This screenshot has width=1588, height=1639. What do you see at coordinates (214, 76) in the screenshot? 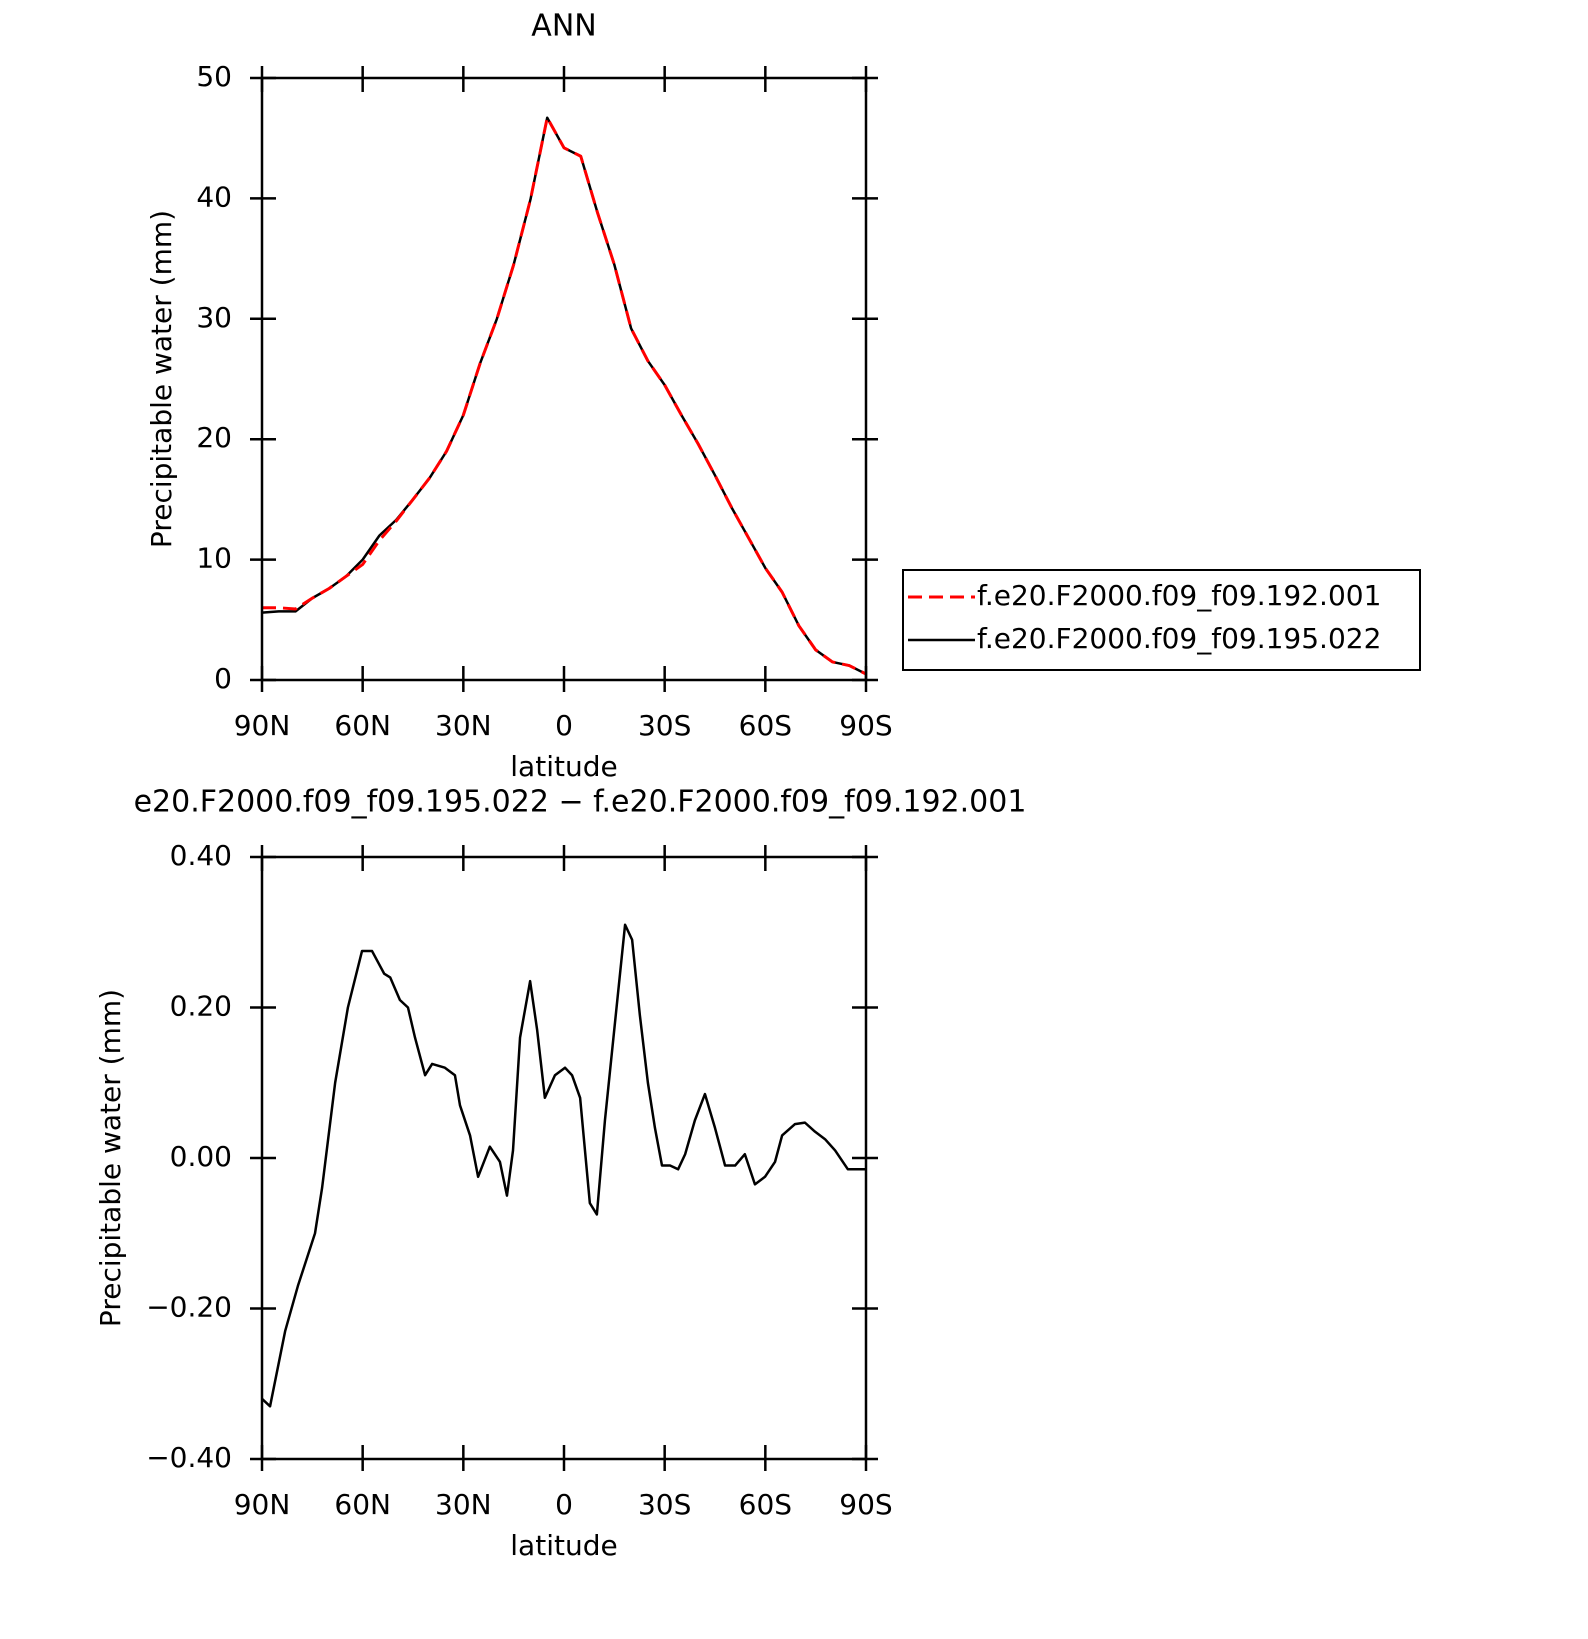
I see `y-tick-label: 50` at bounding box center [214, 76].